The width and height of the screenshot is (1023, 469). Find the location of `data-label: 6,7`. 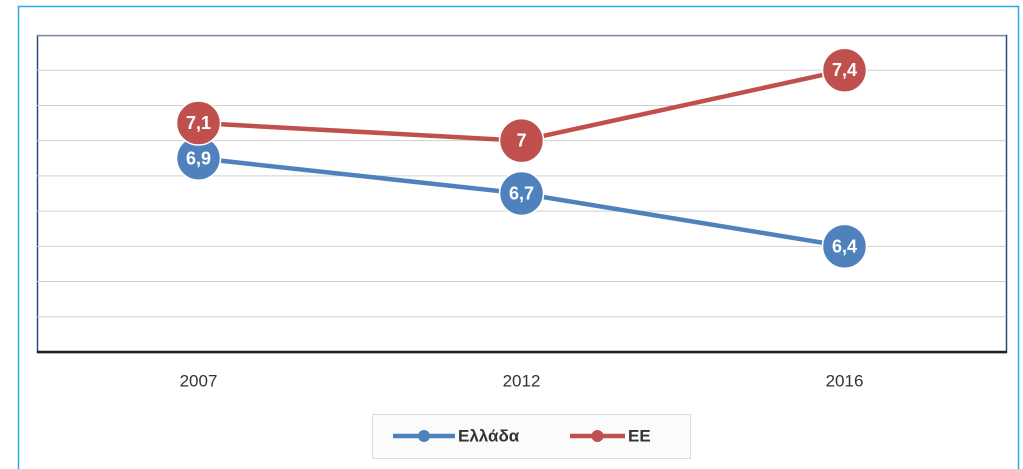

data-label: 6,7 is located at coordinates (521, 194).